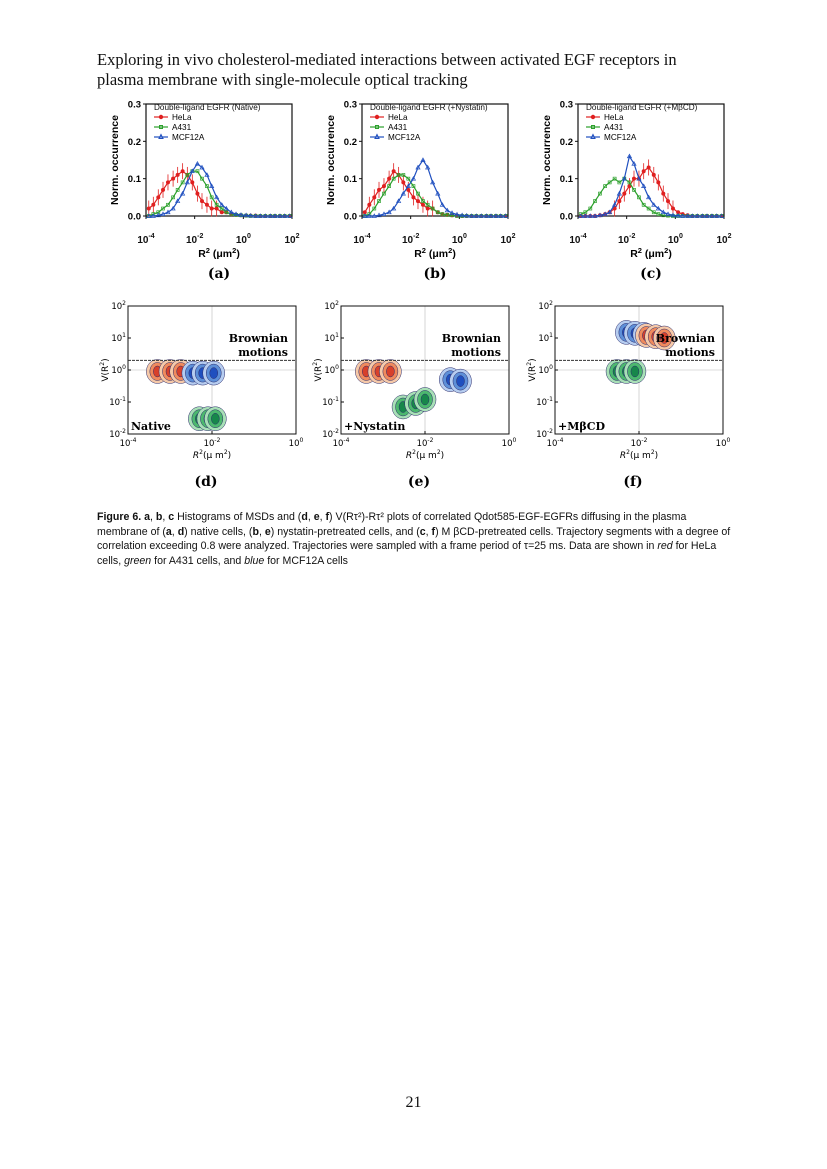 This screenshot has height=1169, width=827. What do you see at coordinates (426, 456) in the screenshot?
I see `x-axis-label-part: (μ m` at bounding box center [426, 456].